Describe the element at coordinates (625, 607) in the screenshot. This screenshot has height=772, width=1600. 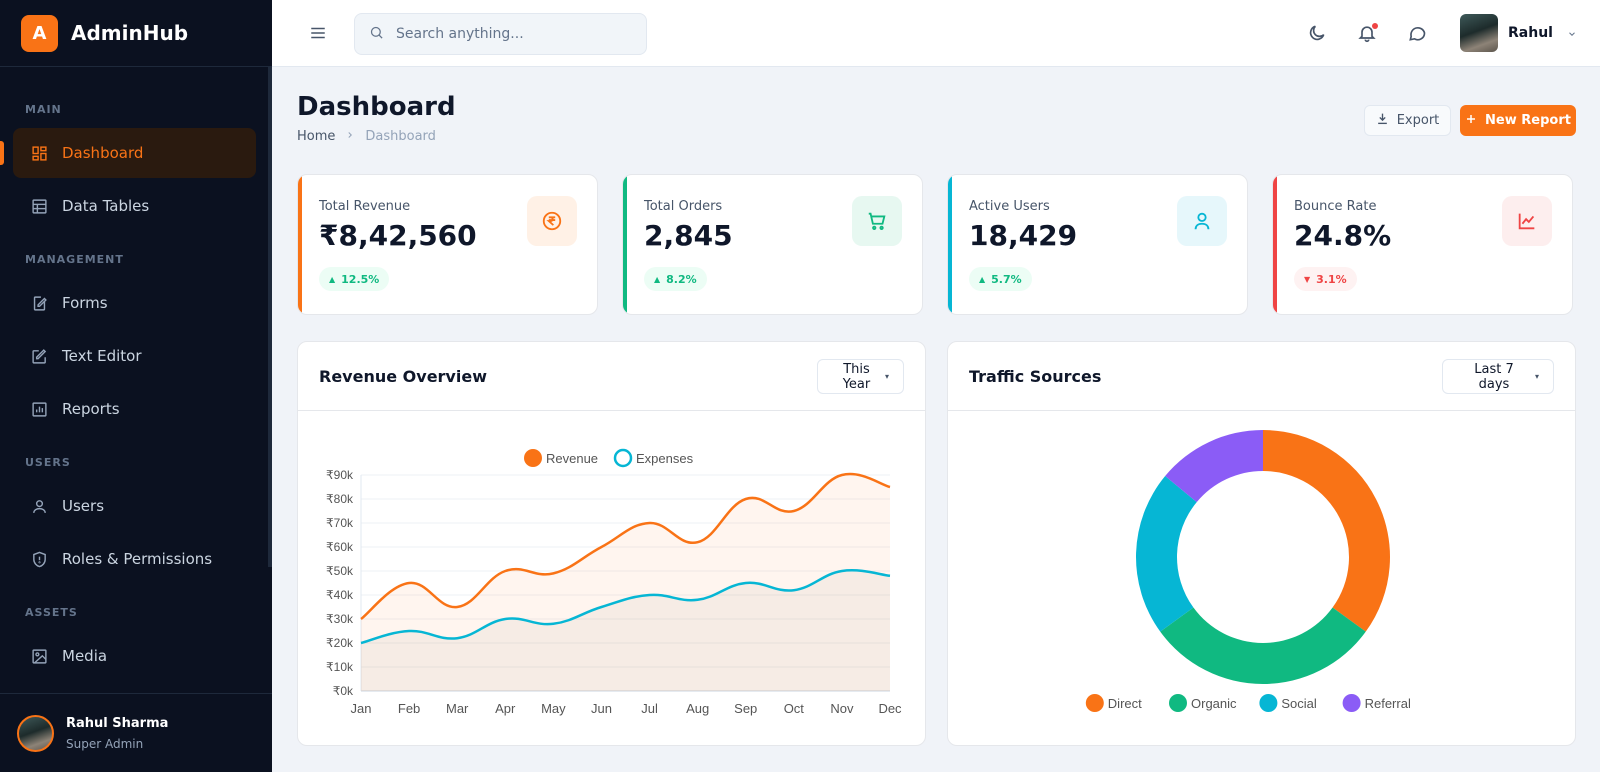
I see `series-line-expenses` at that location.